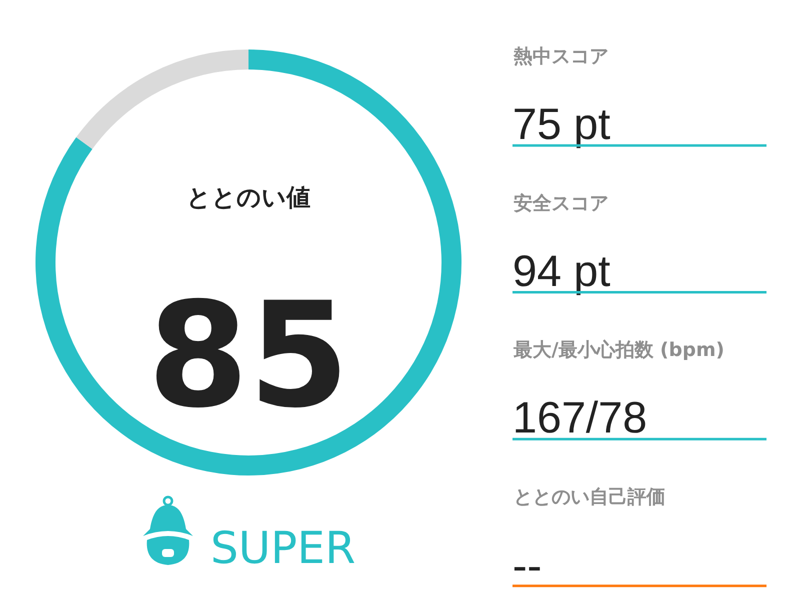 The height and width of the screenshot is (597, 800). Describe the element at coordinates (590, 497) in the screenshot. I see `text: ととのい自己評価` at that location.